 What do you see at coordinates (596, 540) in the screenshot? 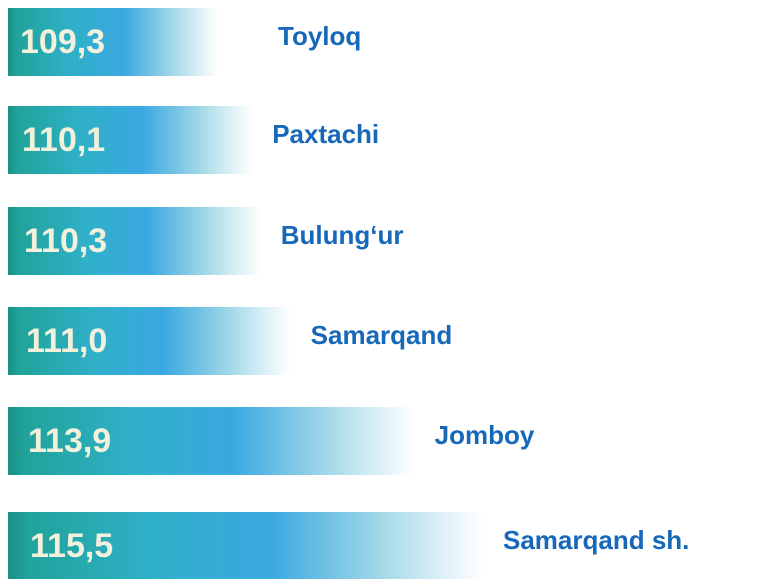
I see `category-label: Samarqand sh.` at bounding box center [596, 540].